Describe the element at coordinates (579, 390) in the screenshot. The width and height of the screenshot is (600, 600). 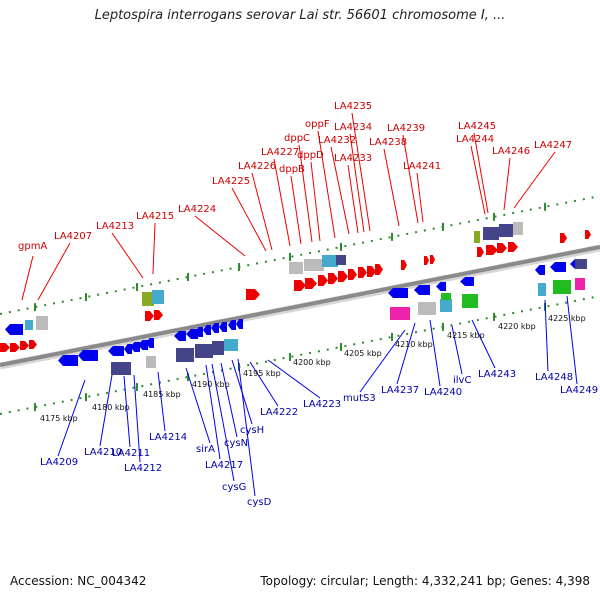
I see `gene-label: LA4249` at that location.